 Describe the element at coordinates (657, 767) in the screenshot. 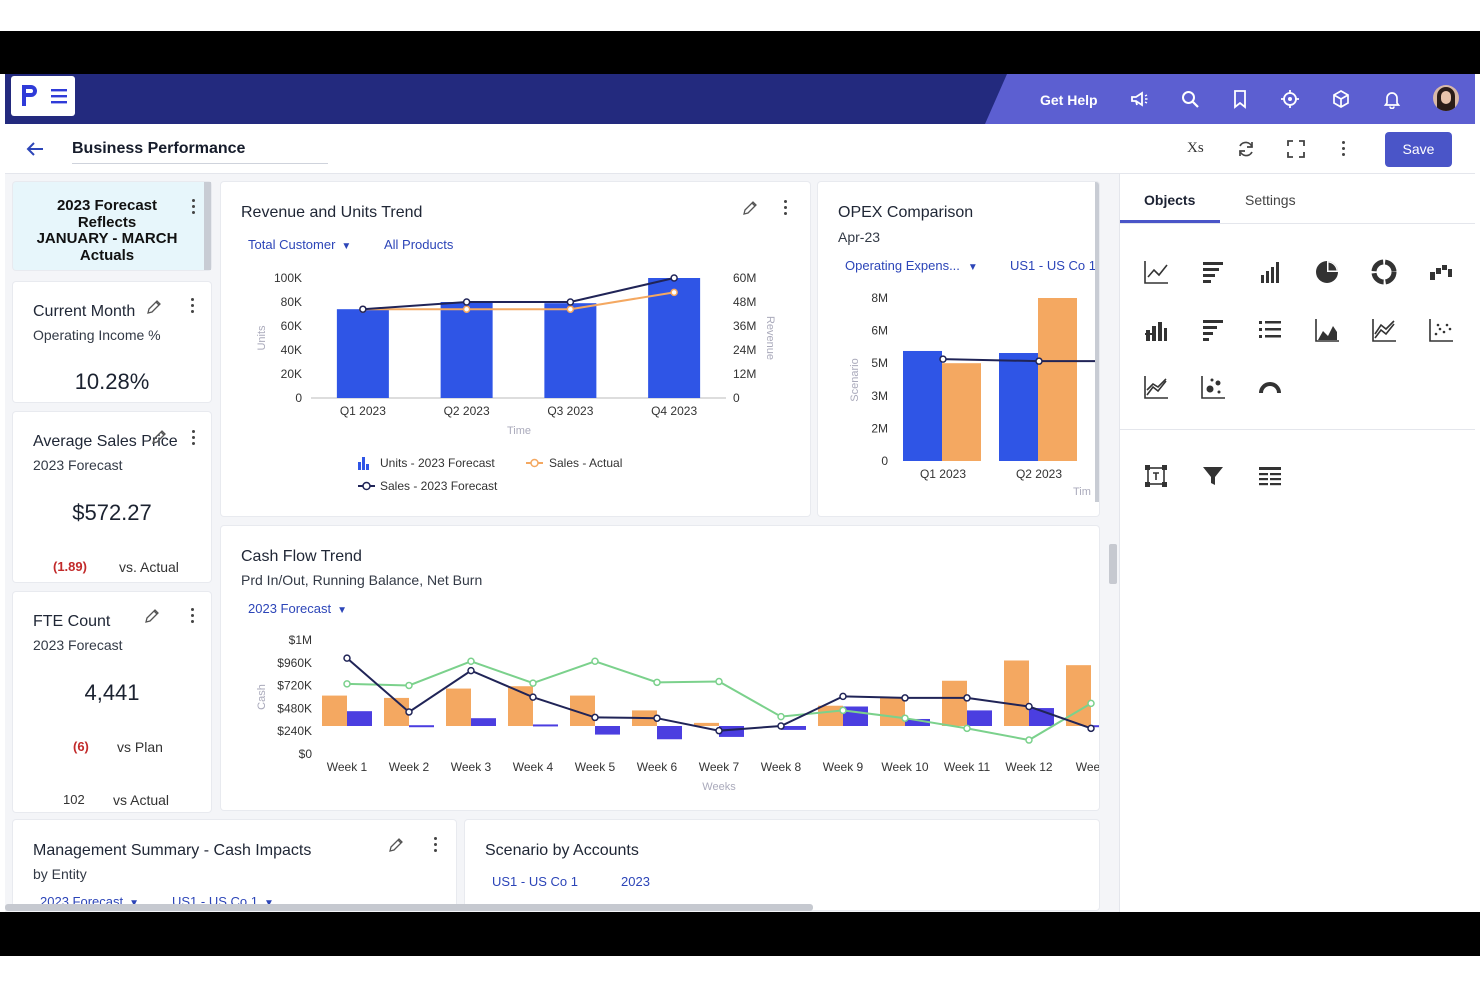

I see `x-tick-label: Week 6` at that location.